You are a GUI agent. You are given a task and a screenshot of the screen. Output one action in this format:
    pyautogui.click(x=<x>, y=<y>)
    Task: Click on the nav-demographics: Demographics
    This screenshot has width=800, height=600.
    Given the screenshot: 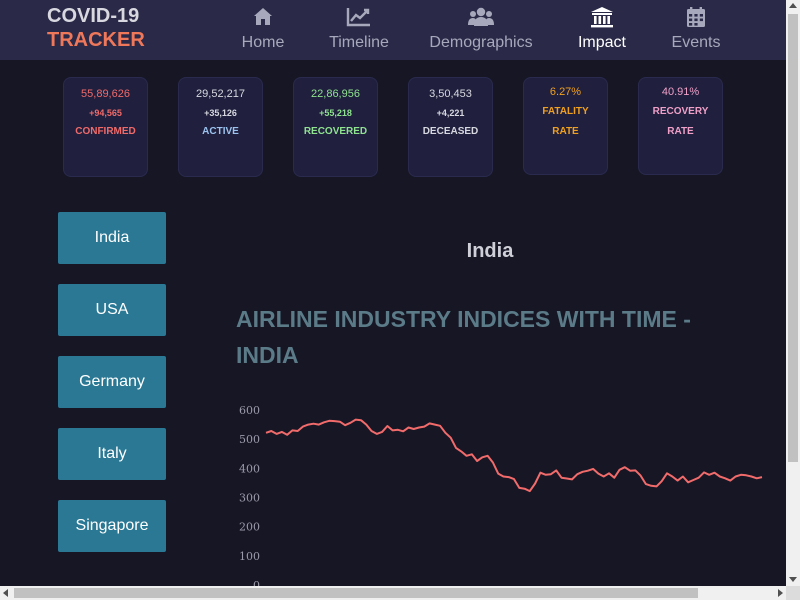 What is the action you would take?
    pyautogui.click(x=481, y=29)
    